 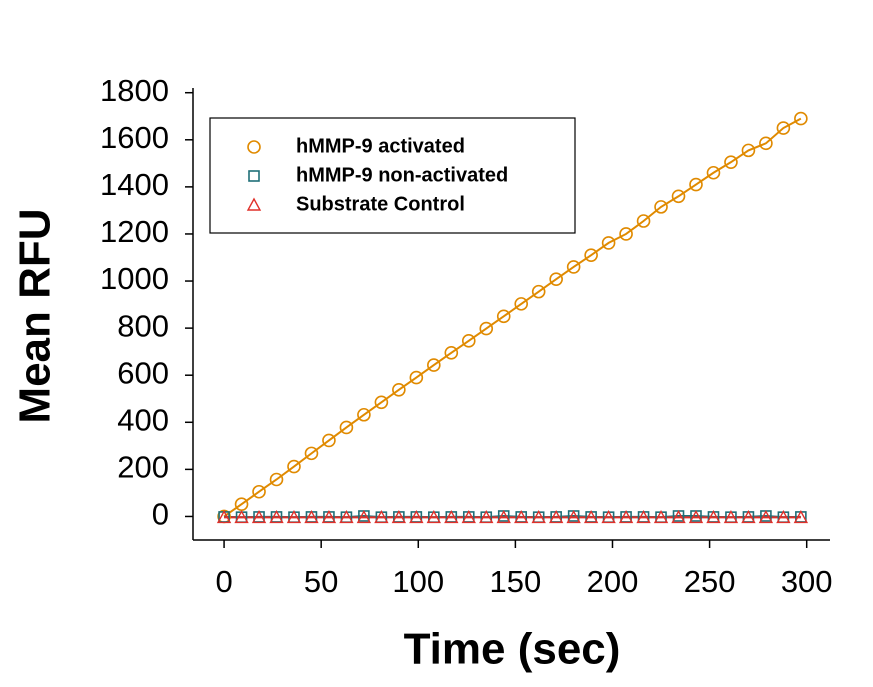 What do you see at coordinates (402, 175) in the screenshot?
I see `legend-label: hMMP-9 non-activated` at bounding box center [402, 175].